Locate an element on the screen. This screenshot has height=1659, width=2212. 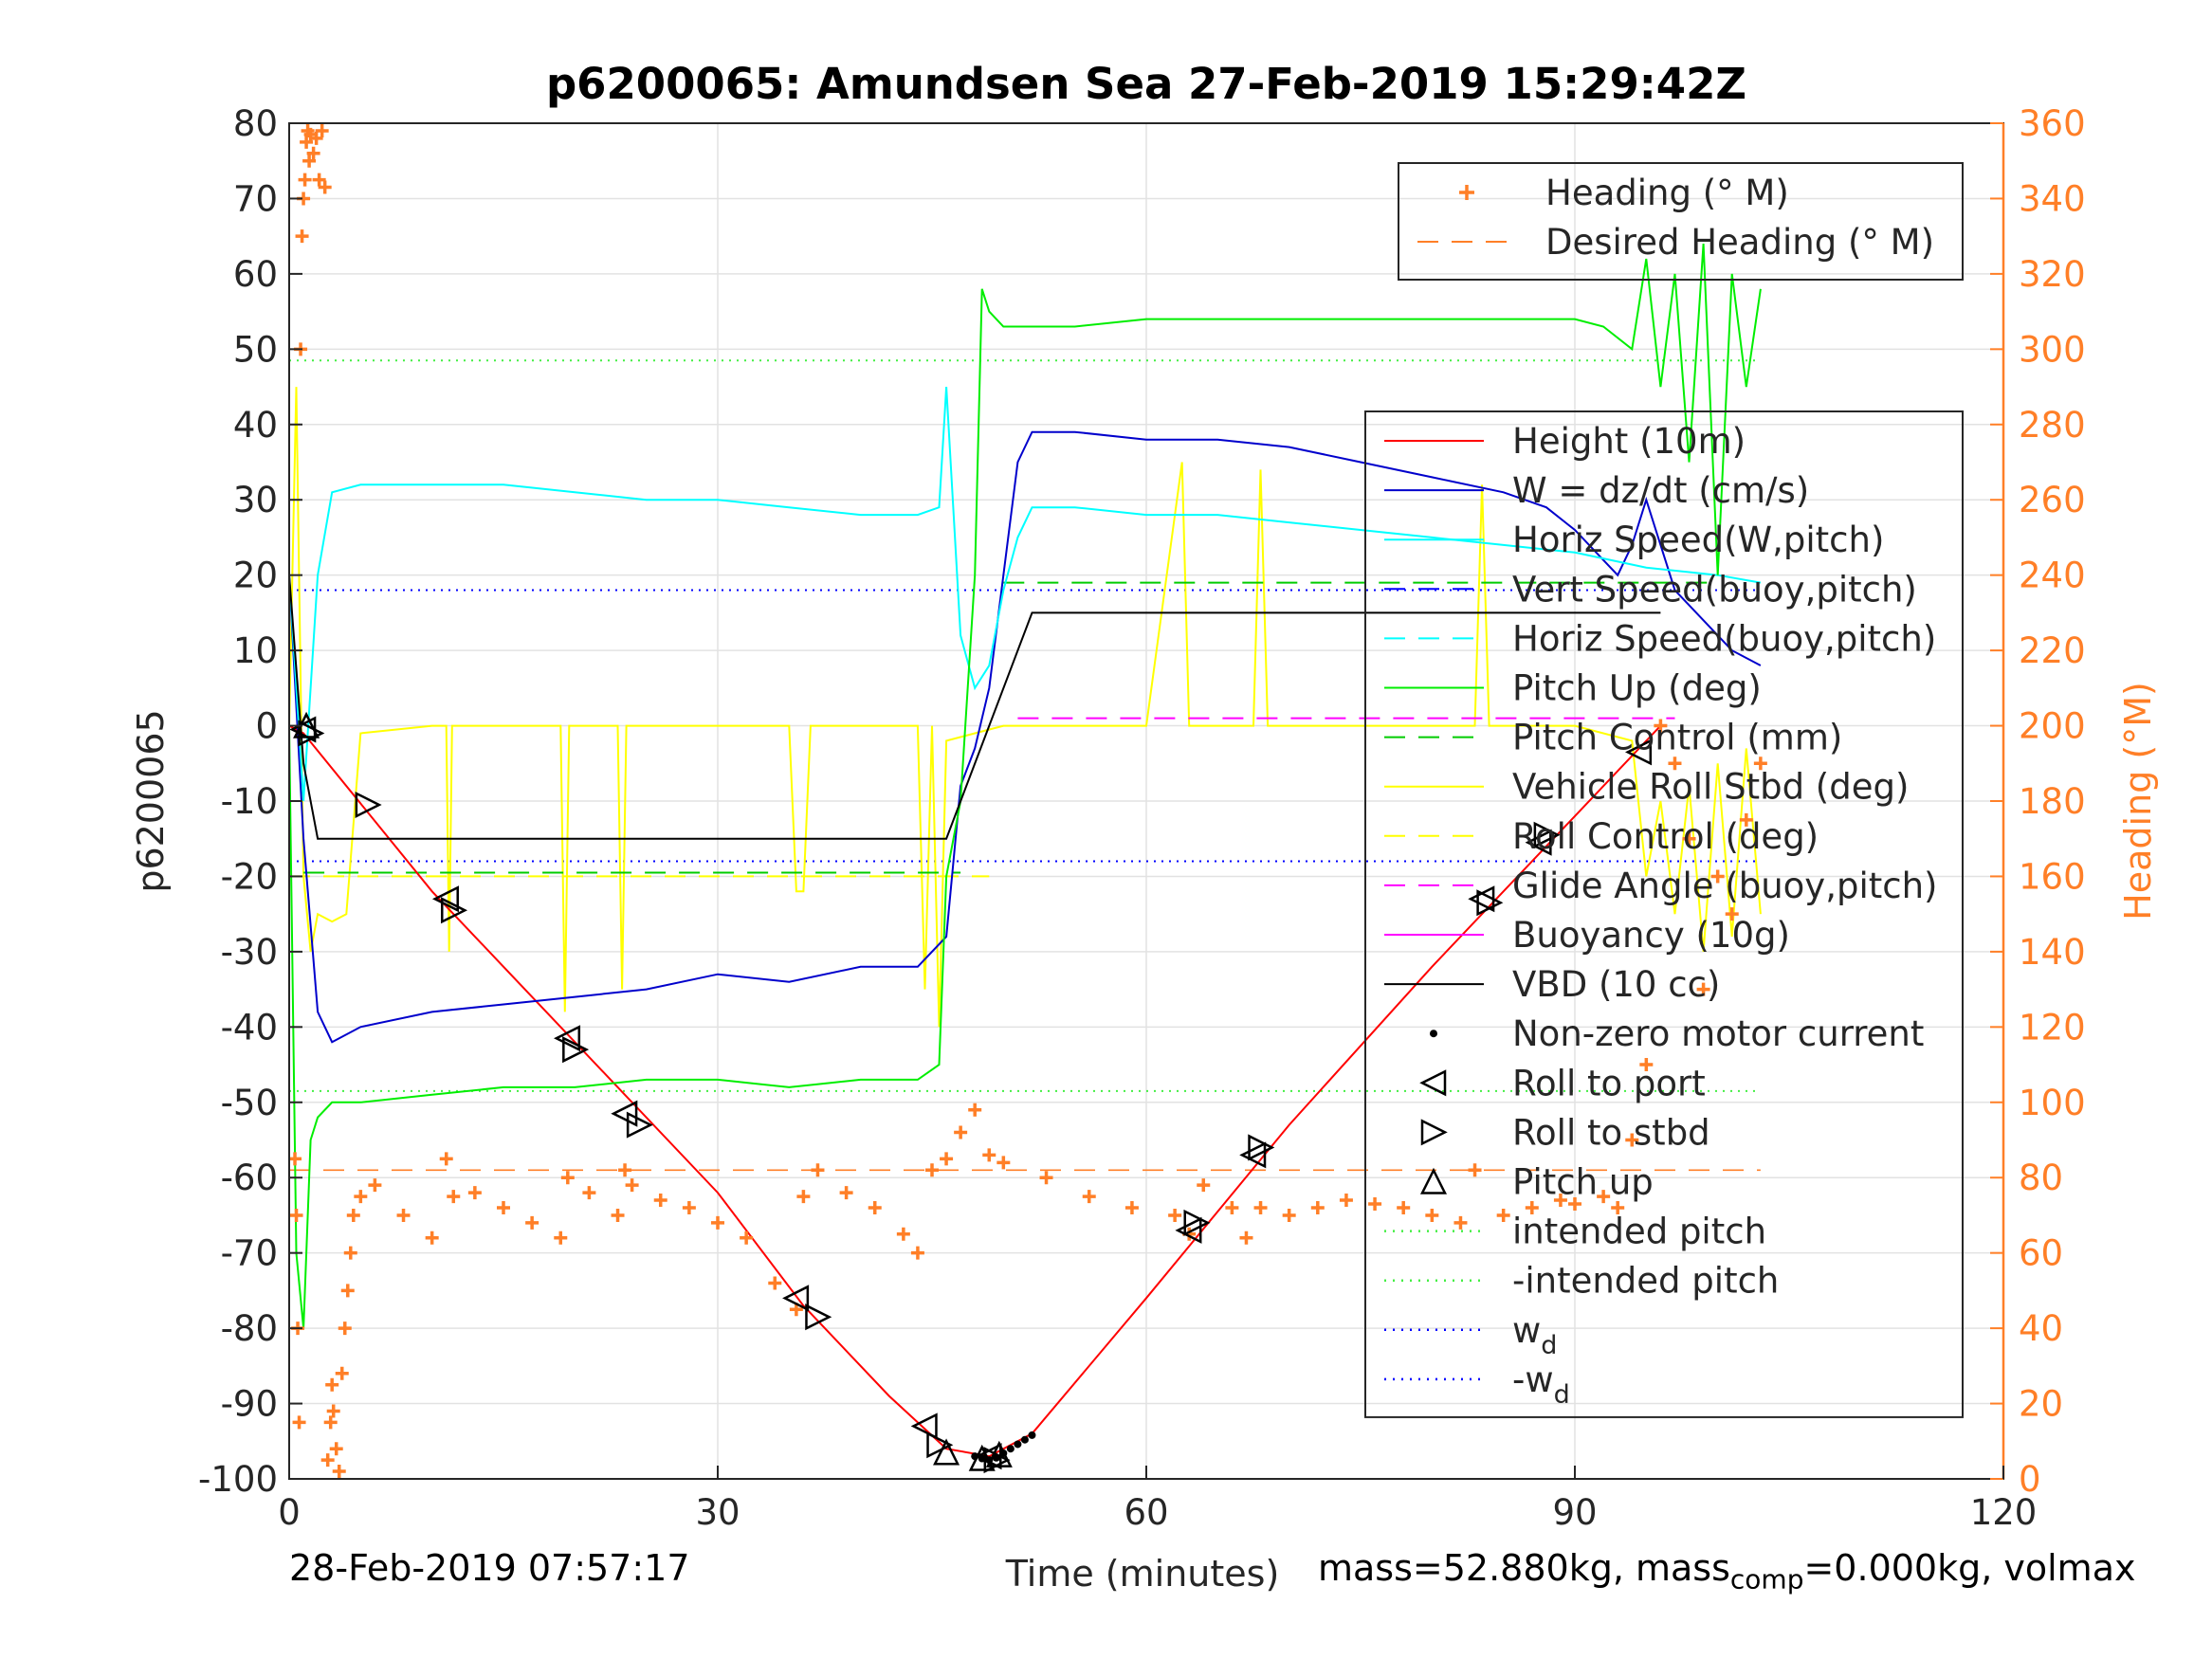
legend-item-label: Roll Control (deg) is located at coordinates (1665, 836).